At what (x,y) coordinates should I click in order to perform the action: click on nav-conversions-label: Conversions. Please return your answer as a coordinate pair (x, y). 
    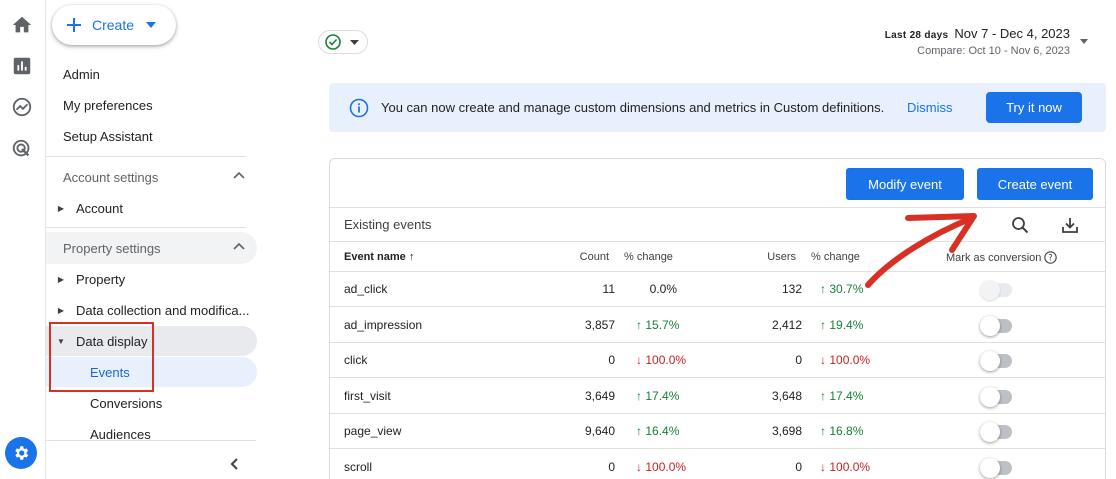
    Looking at the image, I should click on (126, 403).